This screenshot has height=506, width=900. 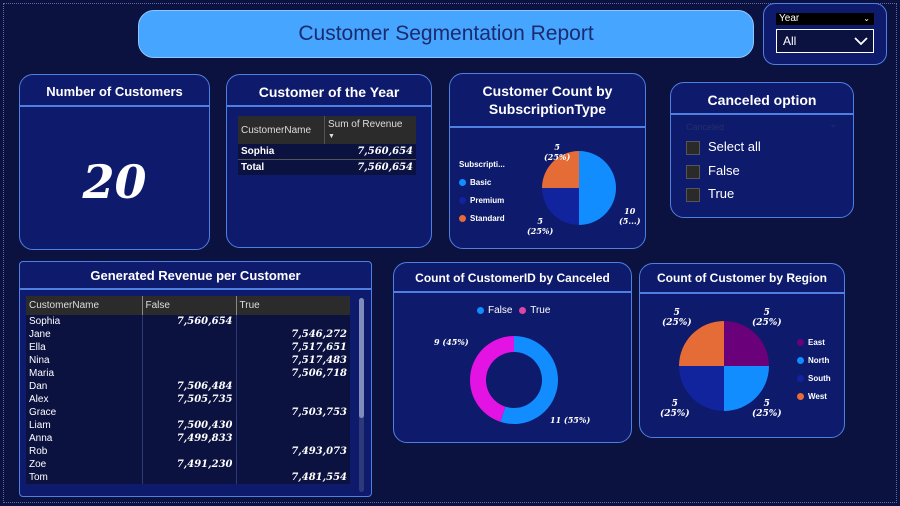 I want to click on total-value: 7,560,654, so click(x=385, y=167).